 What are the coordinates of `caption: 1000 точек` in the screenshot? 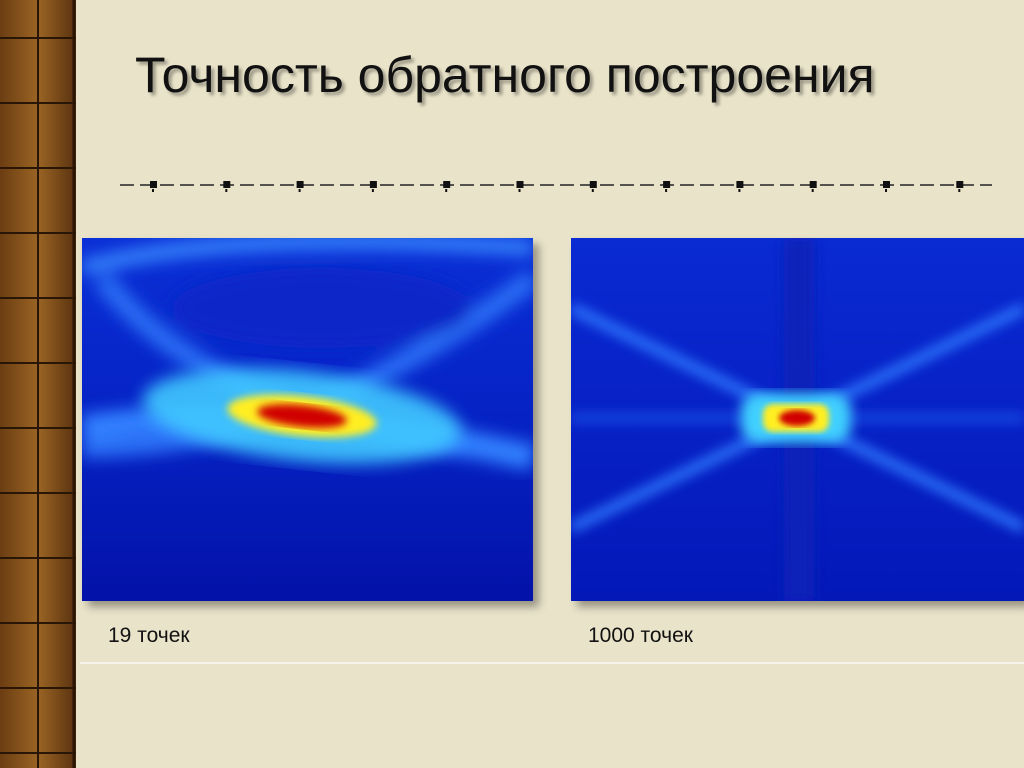 It's located at (640, 635).